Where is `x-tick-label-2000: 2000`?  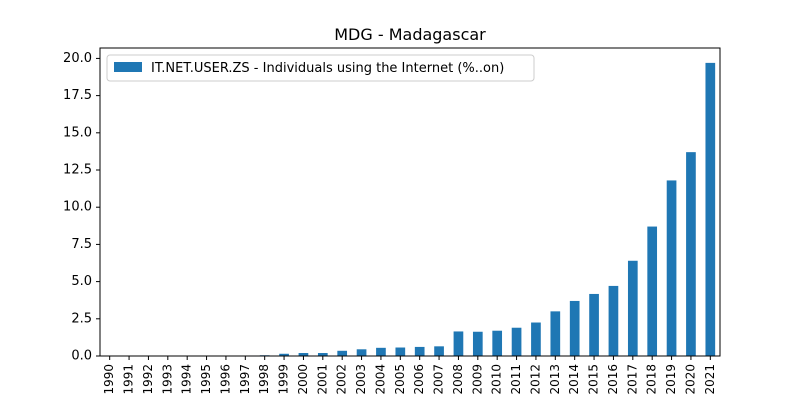 x-tick-label-2000: 2000 is located at coordinates (303, 379).